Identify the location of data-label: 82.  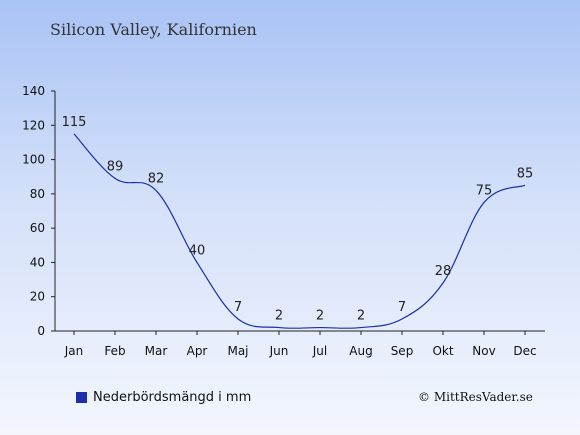
(156, 178).